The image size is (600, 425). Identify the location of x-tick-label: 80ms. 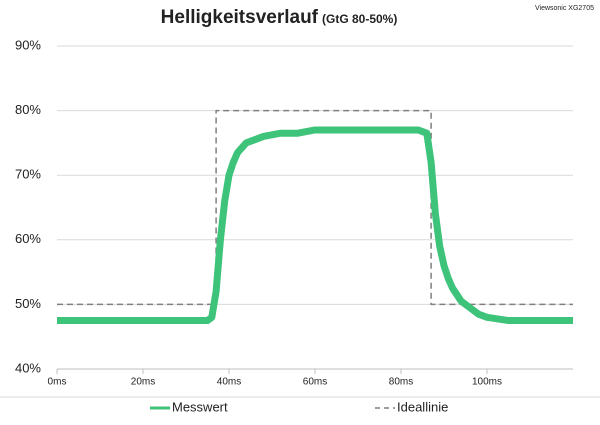
(401, 382).